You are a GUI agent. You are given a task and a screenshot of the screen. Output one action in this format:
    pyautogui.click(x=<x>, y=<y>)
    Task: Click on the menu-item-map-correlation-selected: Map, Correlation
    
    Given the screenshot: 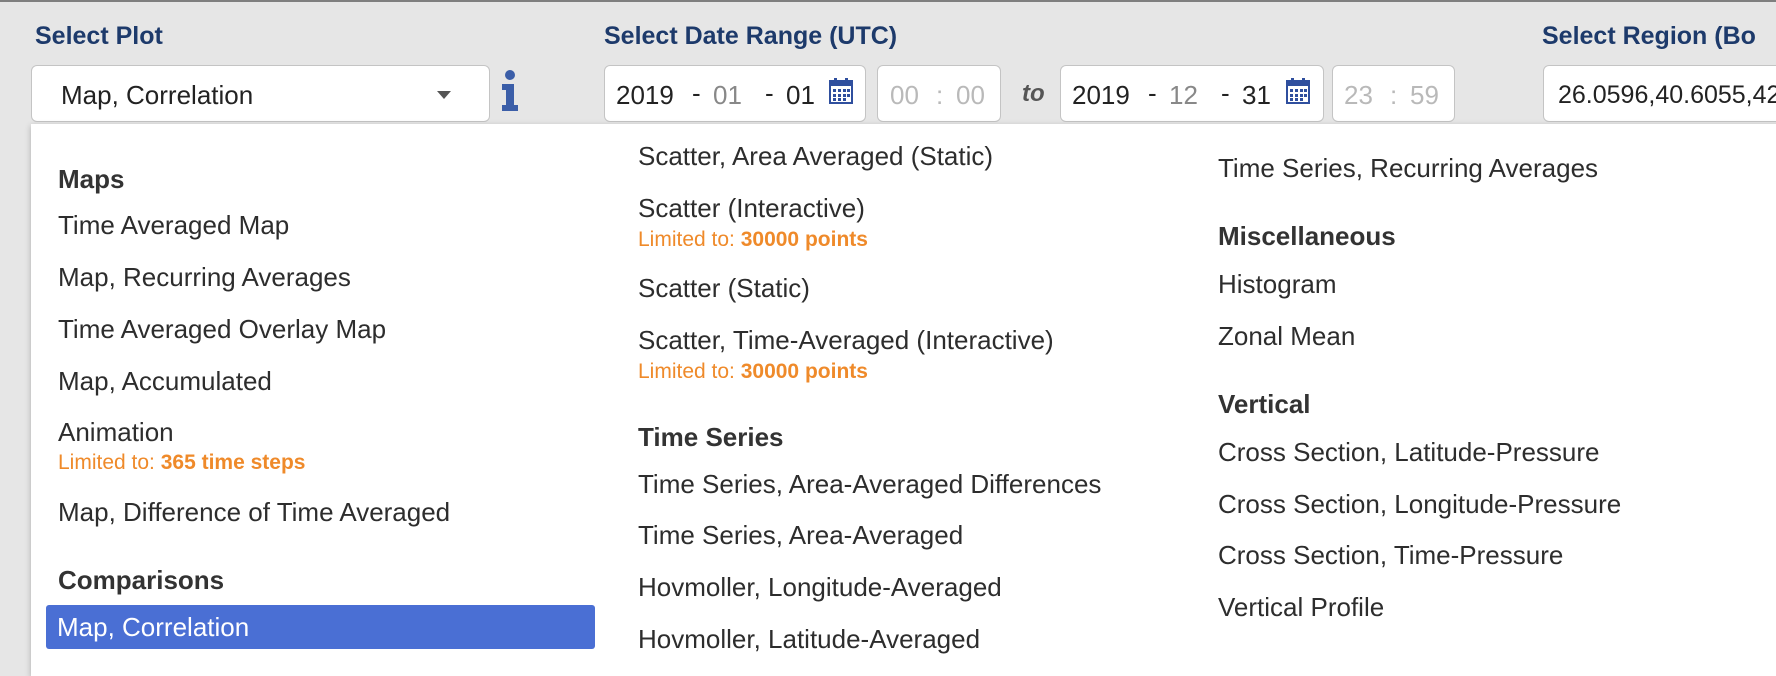 What is the action you would take?
    pyautogui.click(x=320, y=627)
    